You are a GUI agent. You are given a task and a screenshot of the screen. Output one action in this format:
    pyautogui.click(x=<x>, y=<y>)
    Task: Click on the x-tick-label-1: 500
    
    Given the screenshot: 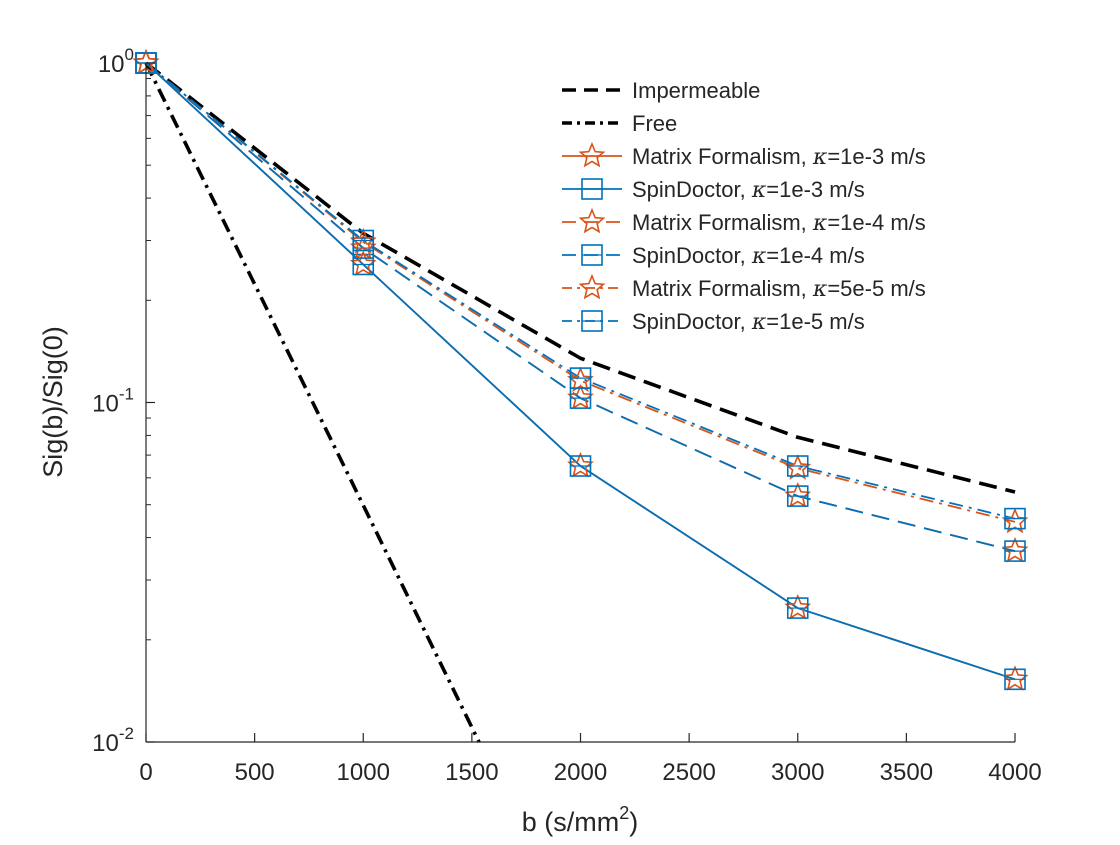 What is the action you would take?
    pyautogui.click(x=255, y=772)
    